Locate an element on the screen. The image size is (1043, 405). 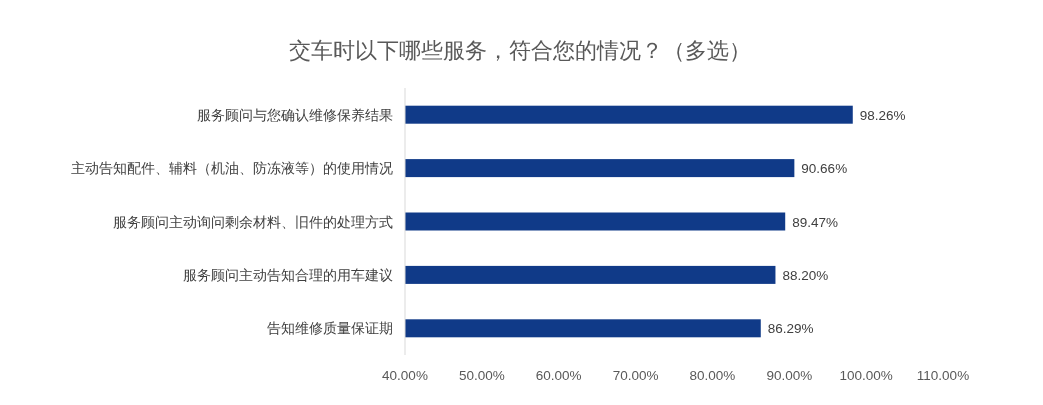
data-label: 98.26% is located at coordinates (882, 115).